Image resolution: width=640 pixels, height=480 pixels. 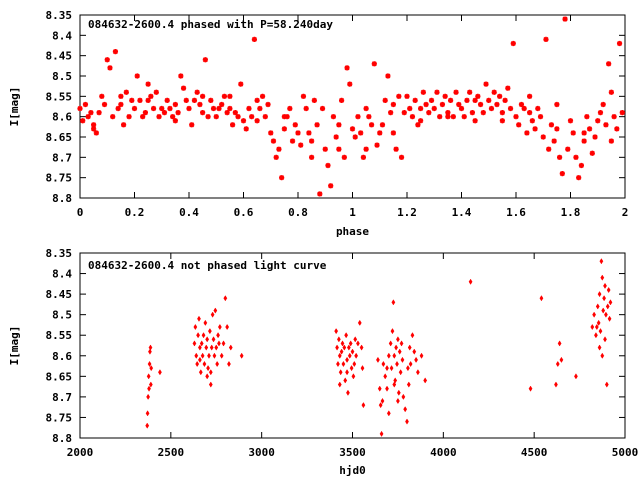 I want to click on chart-title: 084632-2600.4 phased with P=58.240day, so click(x=210, y=24).